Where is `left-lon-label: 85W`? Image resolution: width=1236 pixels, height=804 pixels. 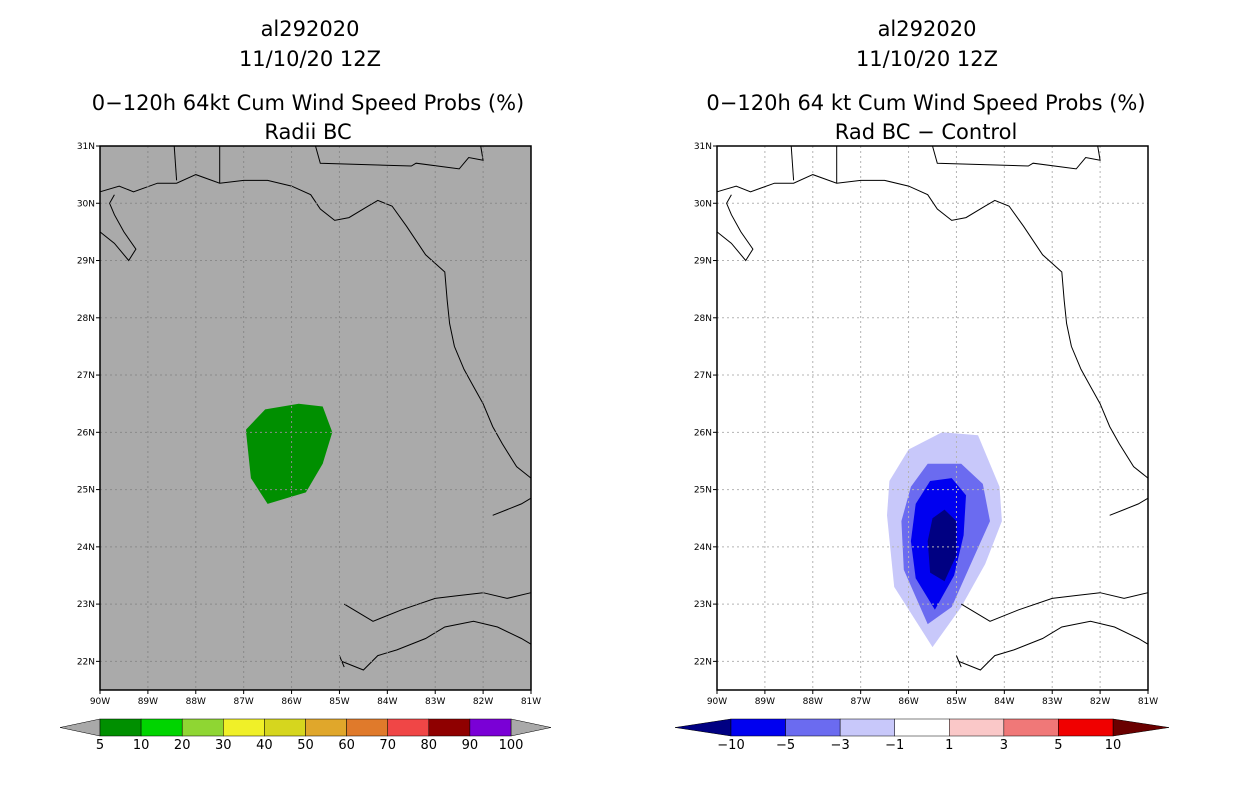 left-lon-label: 85W is located at coordinates (339, 702).